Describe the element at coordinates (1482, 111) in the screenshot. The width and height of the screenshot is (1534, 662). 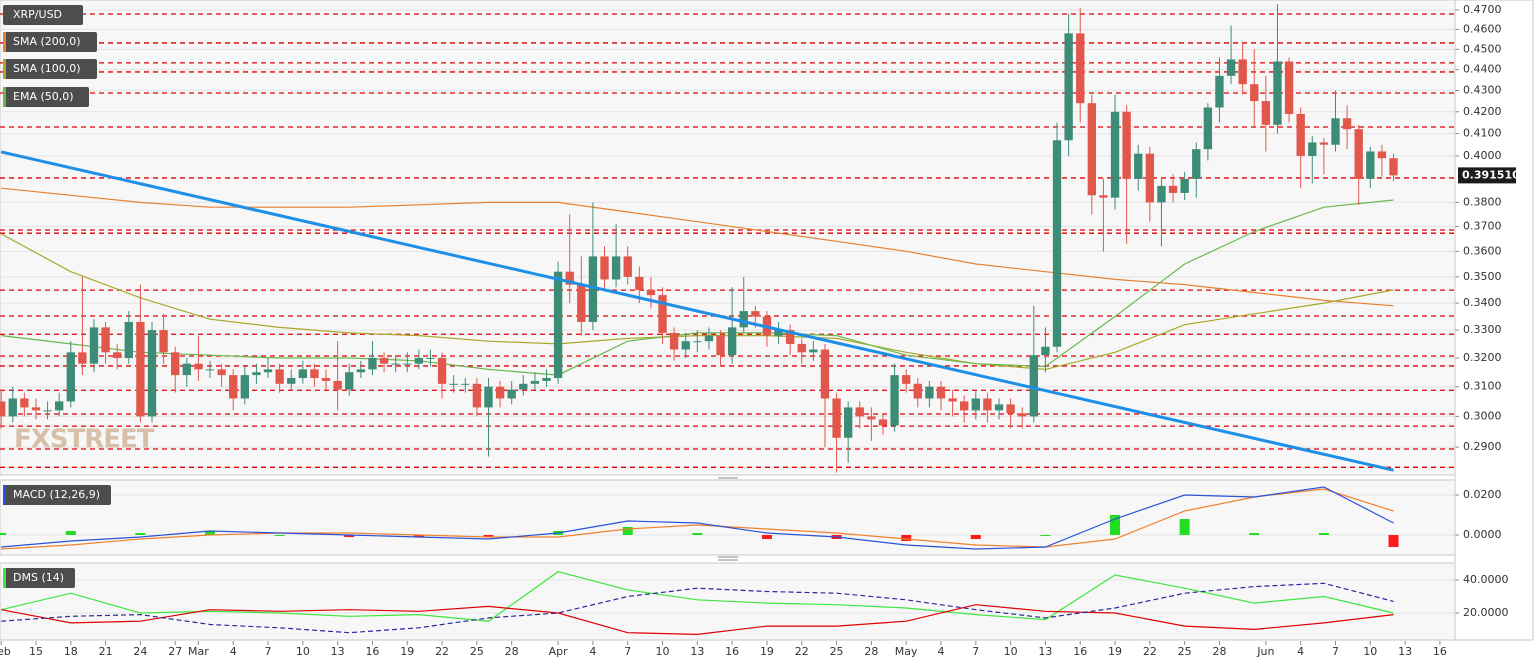
I see `y-tick-label: 0.4200` at that location.